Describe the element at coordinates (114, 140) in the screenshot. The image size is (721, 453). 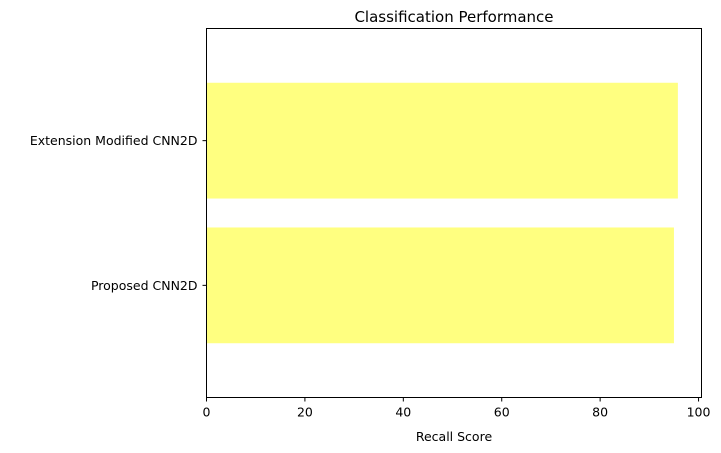
I see `y-tick-label: Extension Modified CNN2D` at that location.